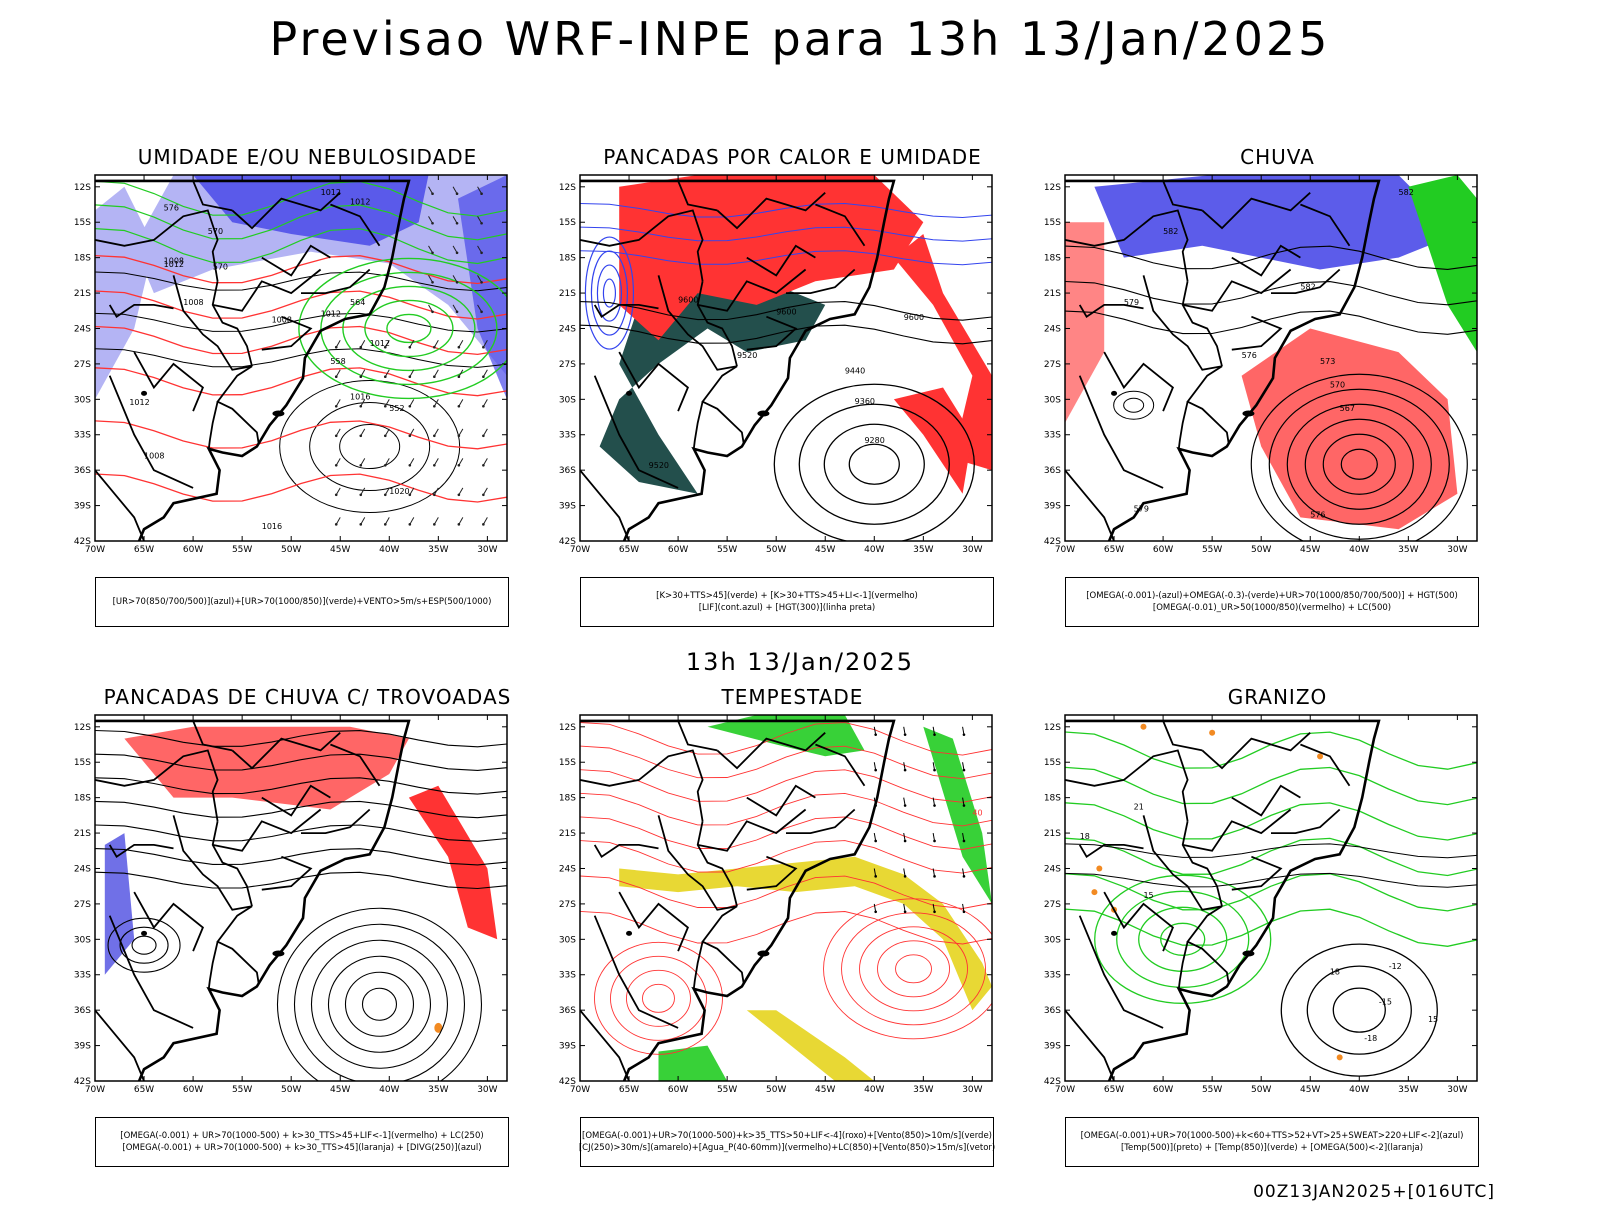  Describe the element at coordinates (82, 329) in the screenshot. I see `lat-tick-label: 24S` at that location.